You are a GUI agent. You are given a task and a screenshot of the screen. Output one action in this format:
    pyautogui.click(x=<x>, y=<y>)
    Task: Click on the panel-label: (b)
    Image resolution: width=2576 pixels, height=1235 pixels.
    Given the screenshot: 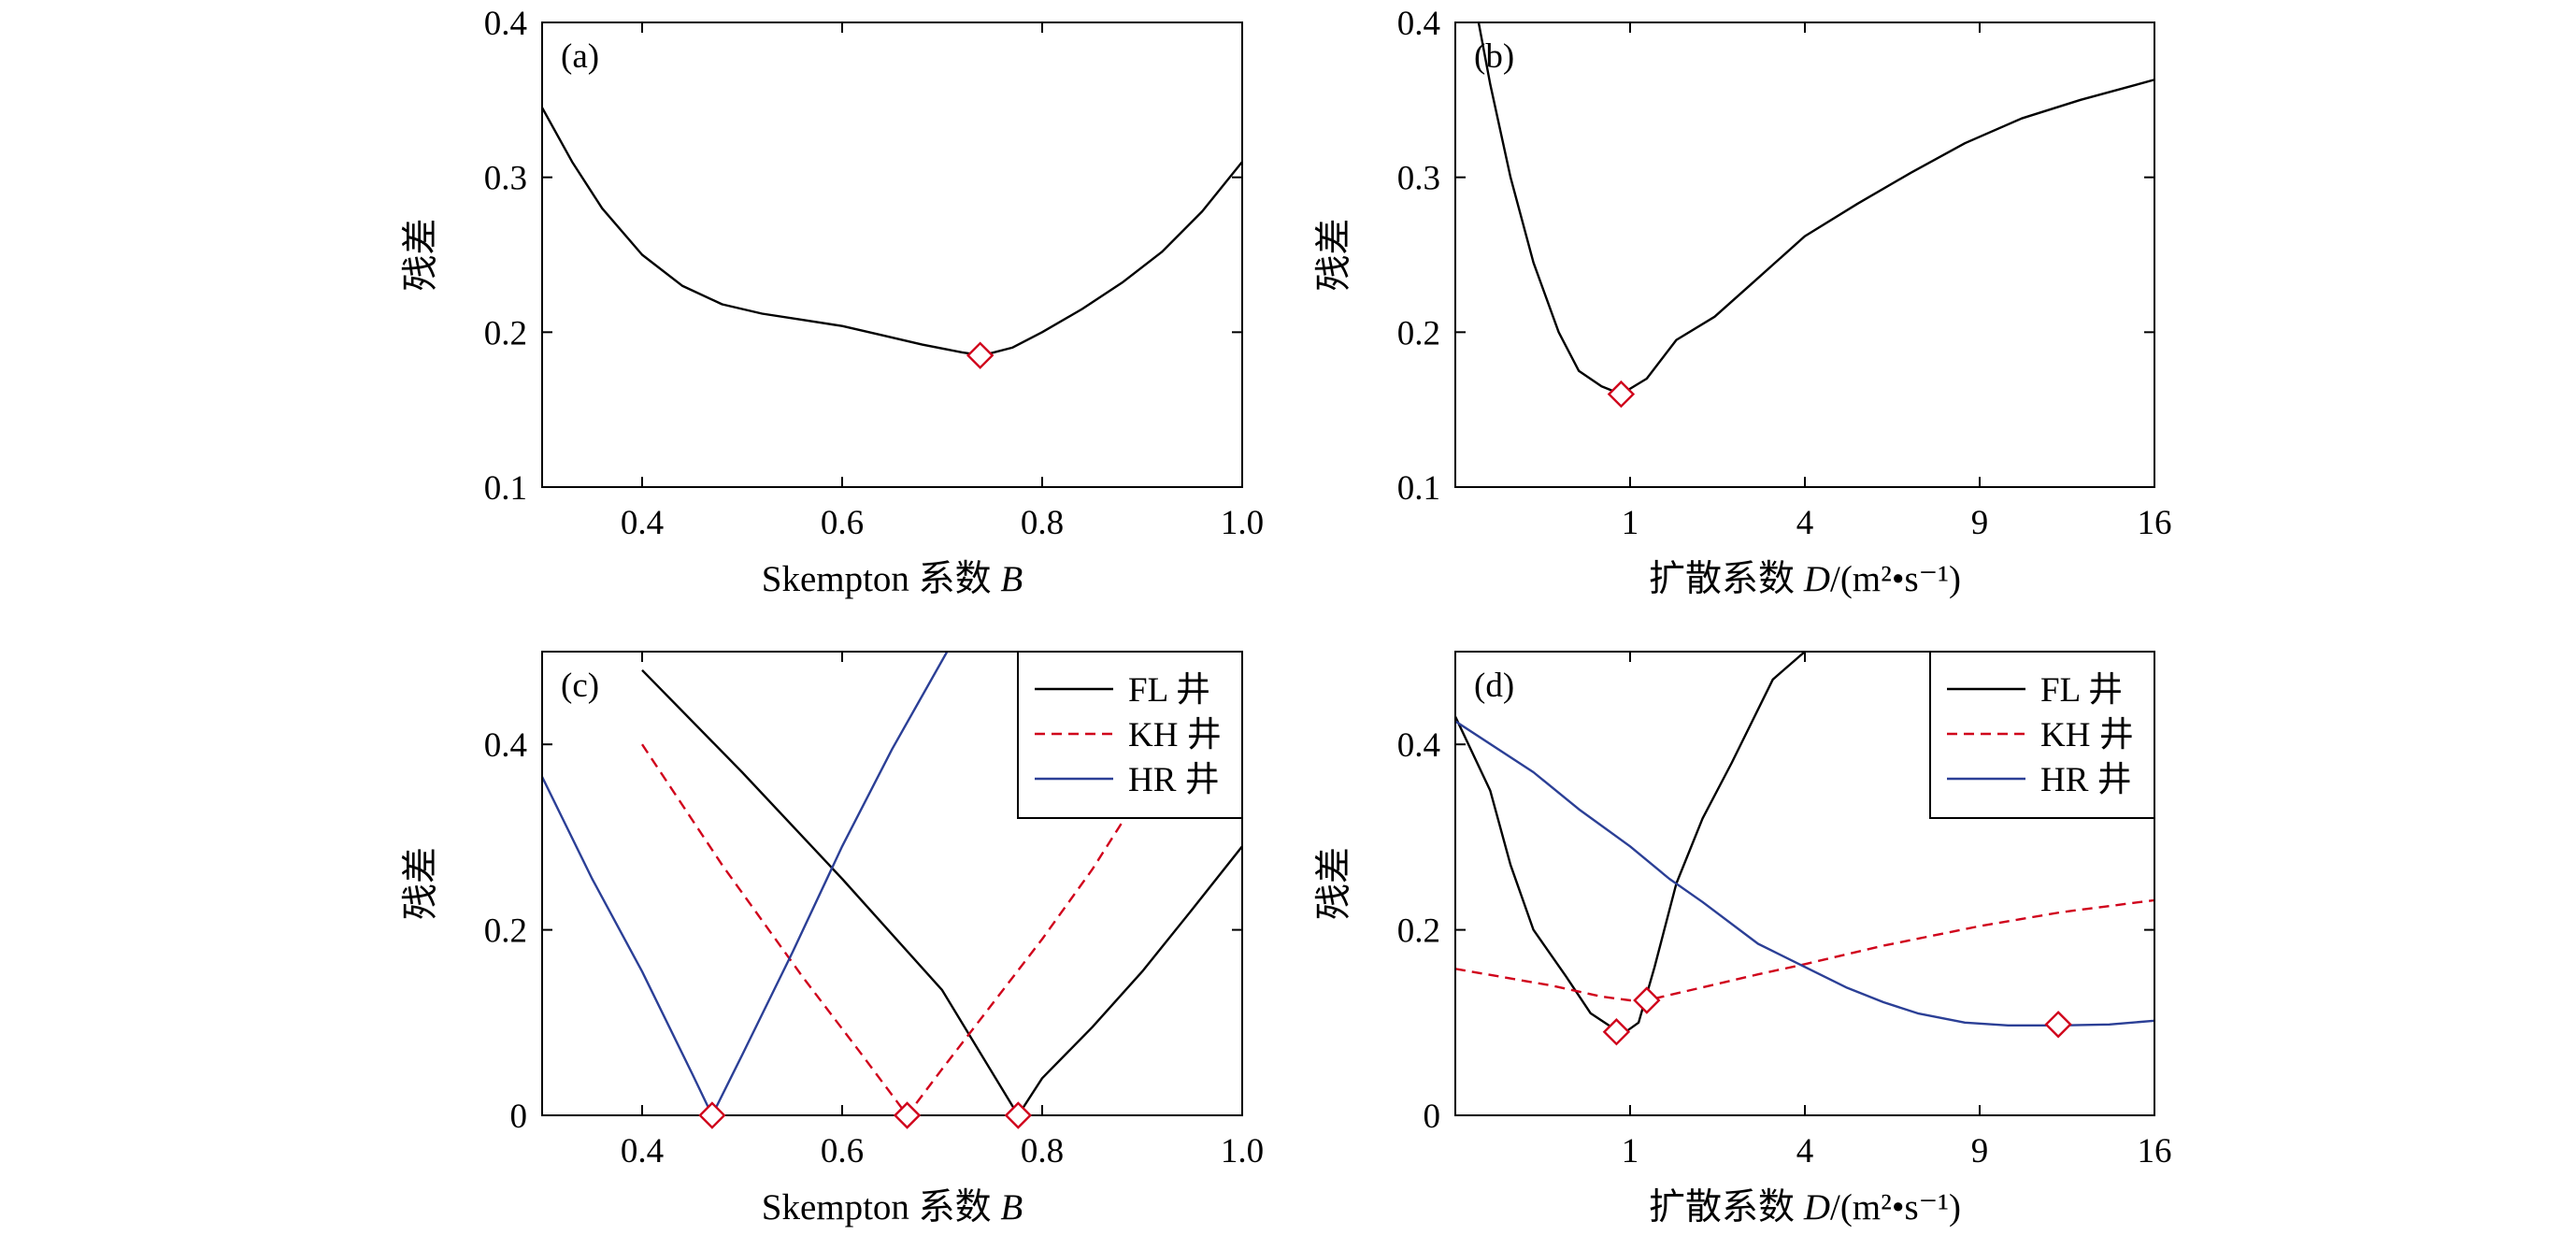 What is the action you would take?
    pyautogui.click(x=1494, y=56)
    